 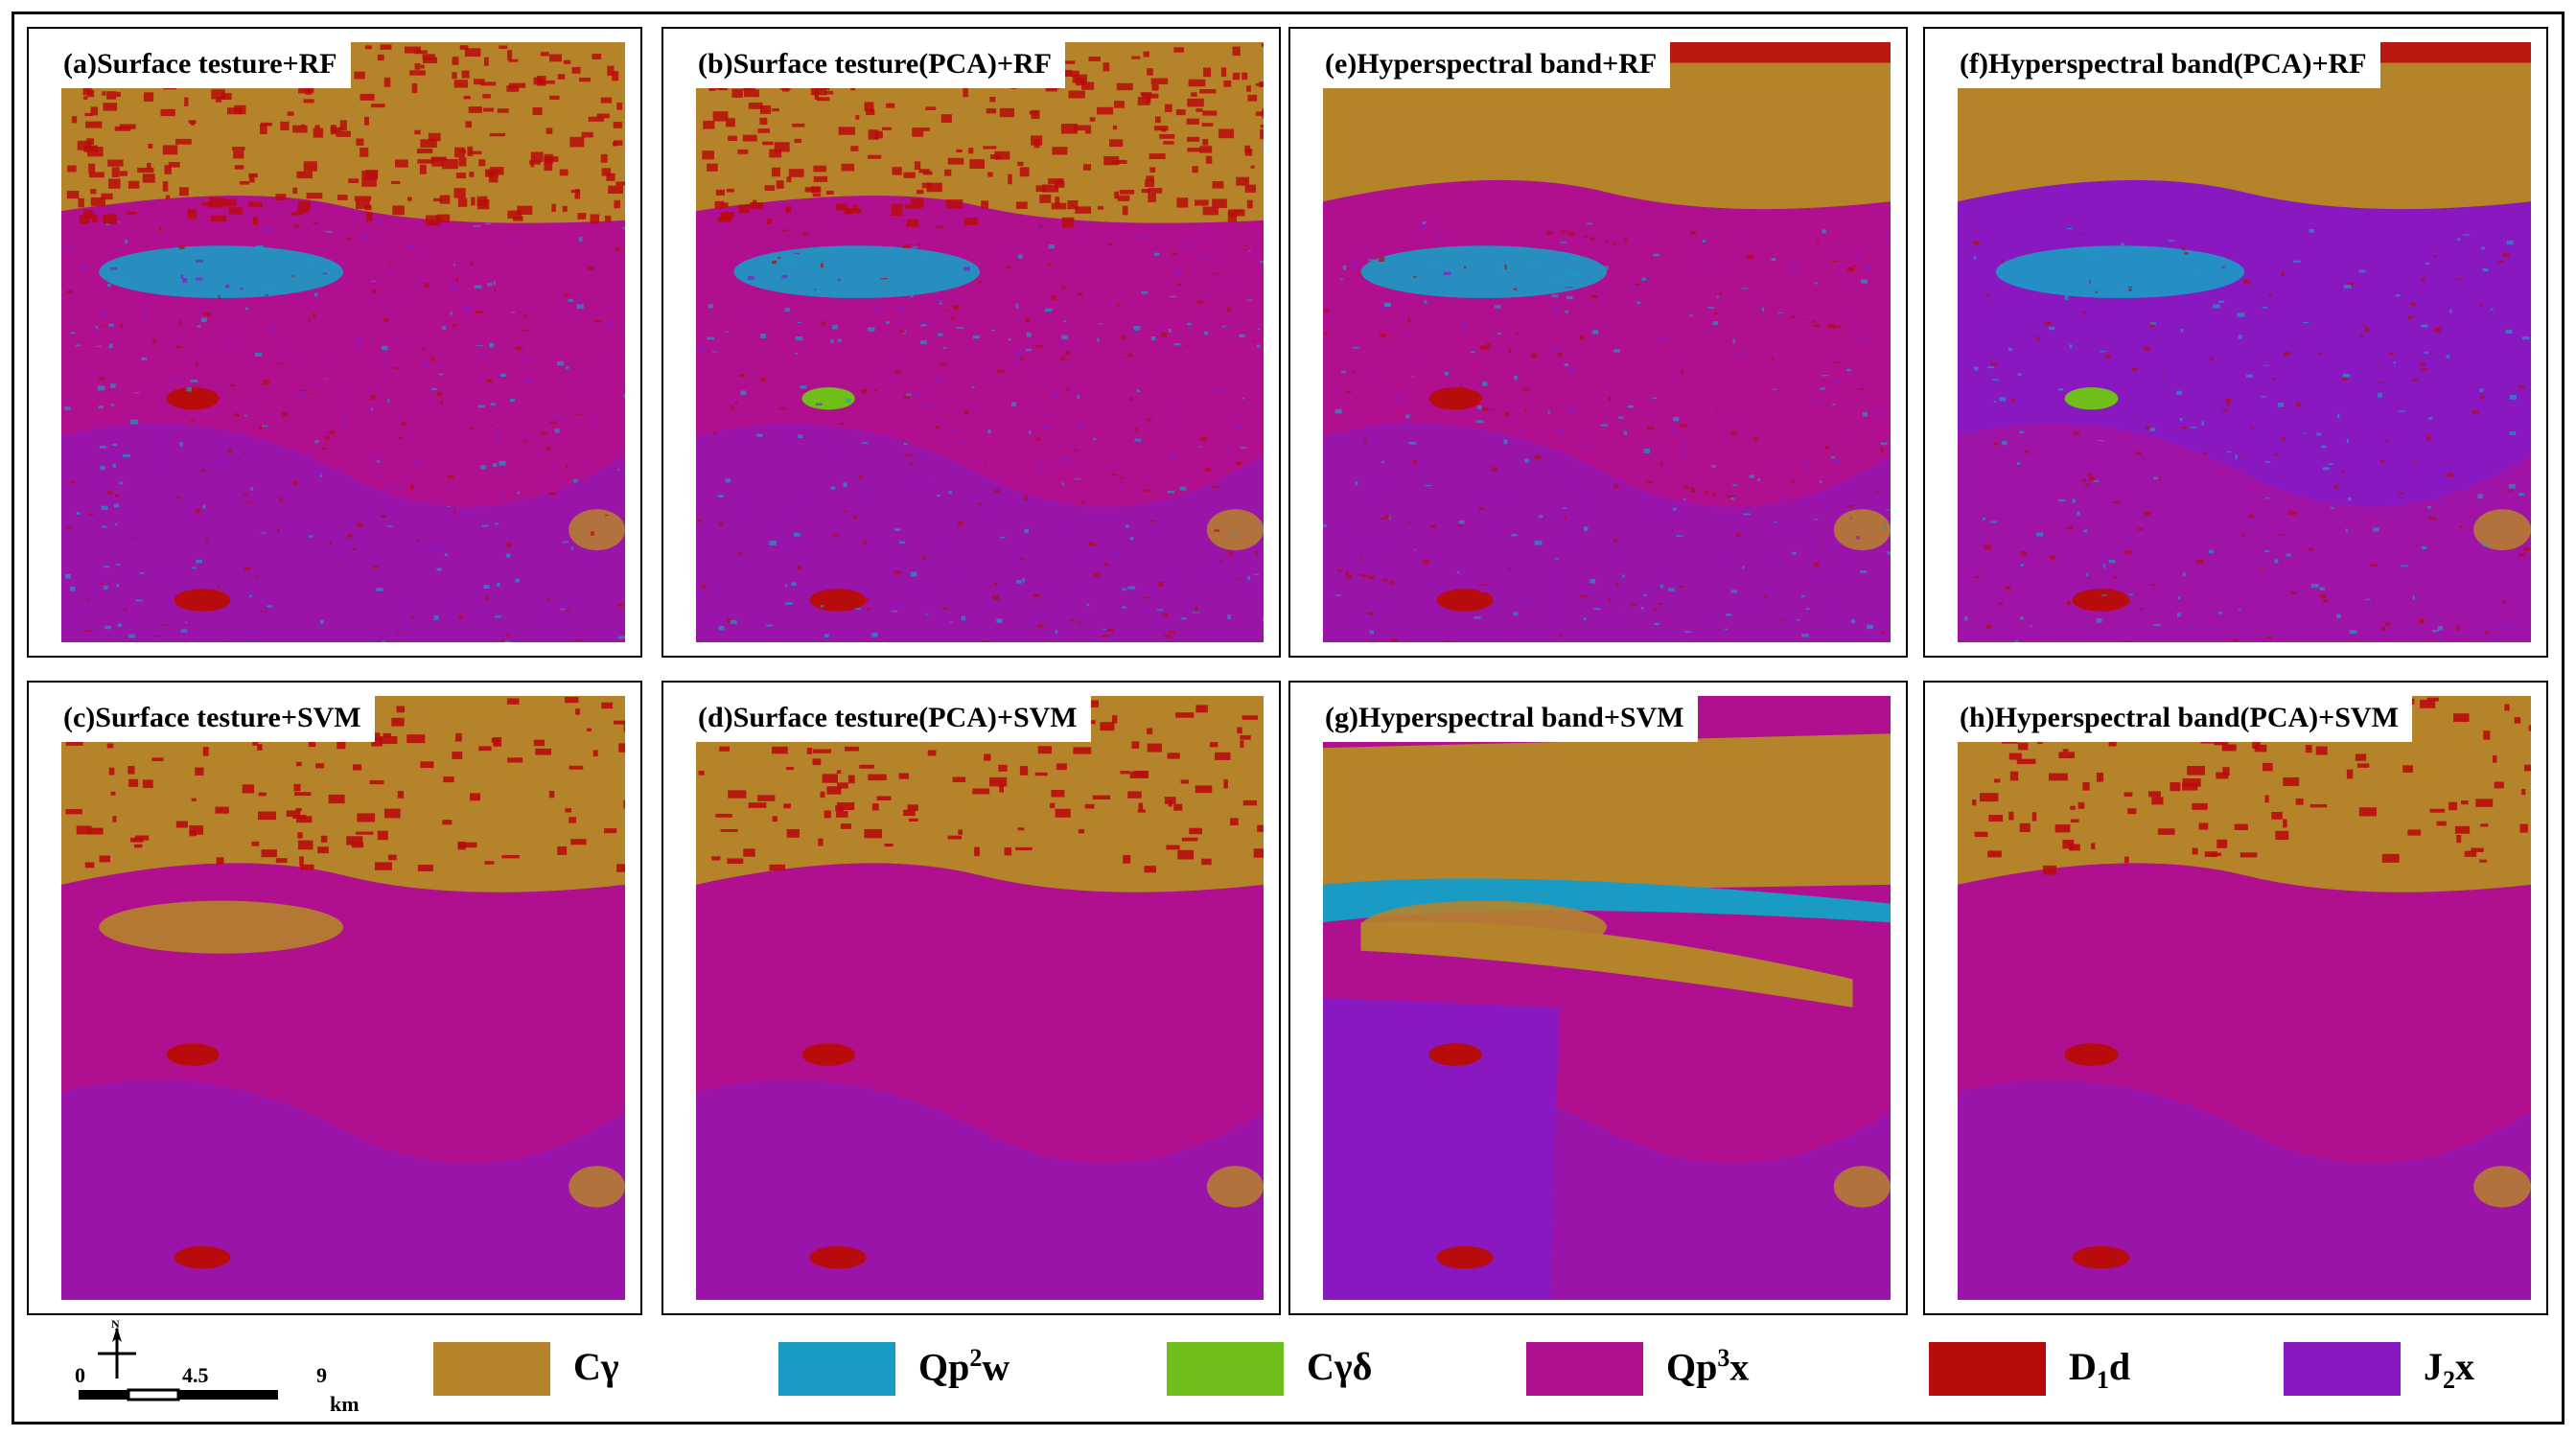 I want to click on legend-label: Qp2w, so click(x=964, y=1366).